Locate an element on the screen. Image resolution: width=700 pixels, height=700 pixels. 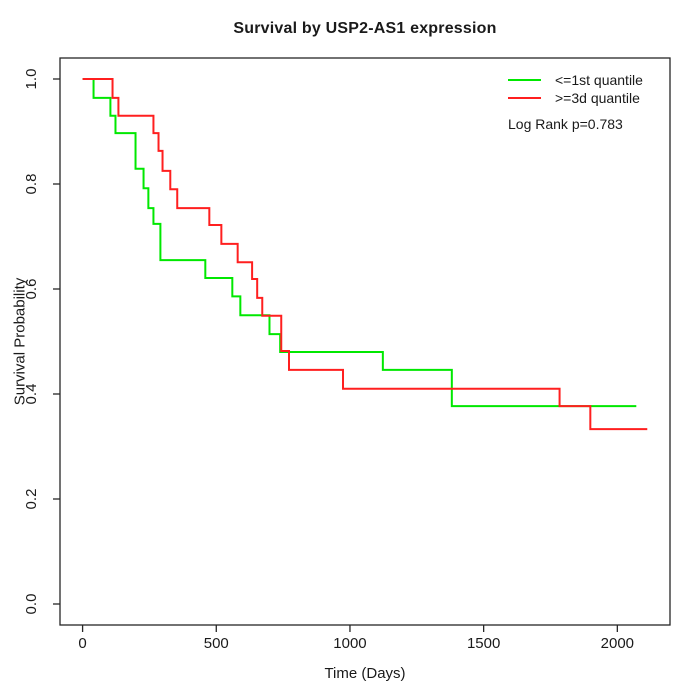
legend-item-third-quantile: >=3d quantile is located at coordinates (575, 98).